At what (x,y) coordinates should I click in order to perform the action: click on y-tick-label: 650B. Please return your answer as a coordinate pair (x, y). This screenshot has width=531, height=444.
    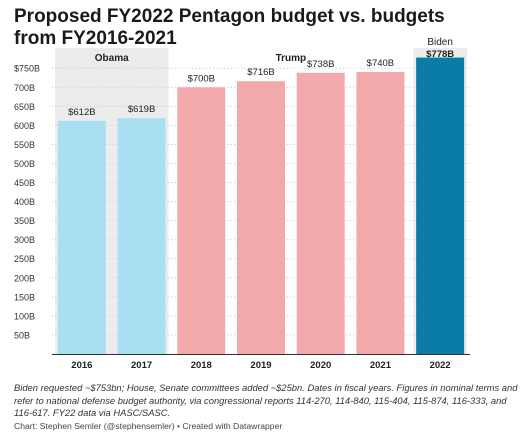
    Looking at the image, I should click on (24, 107).